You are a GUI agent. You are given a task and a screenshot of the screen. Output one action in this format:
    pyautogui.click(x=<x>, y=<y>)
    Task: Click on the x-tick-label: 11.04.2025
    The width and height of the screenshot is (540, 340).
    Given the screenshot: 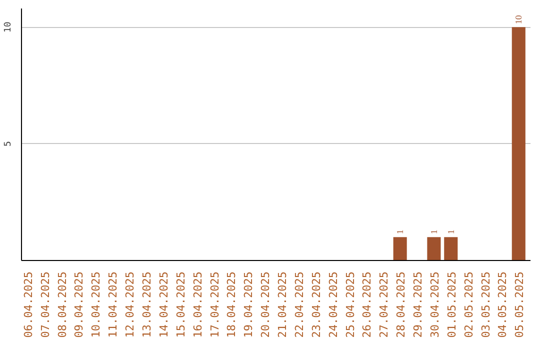 What is the action you would take?
    pyautogui.click(x=113, y=304)
    